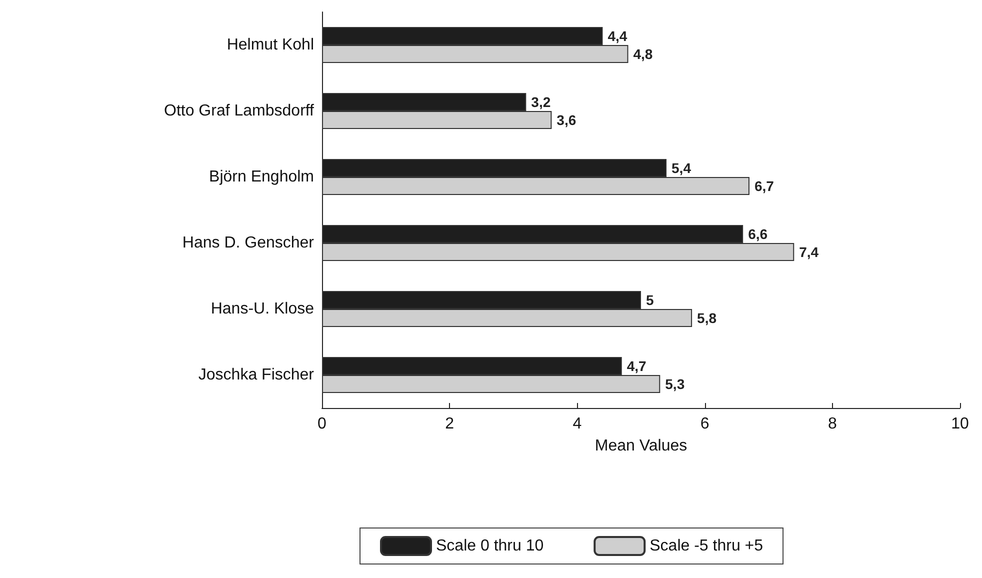 Image resolution: width=982 pixels, height=578 pixels. Describe the element at coordinates (618, 36) in the screenshot. I see `data-label: 4,4` at that location.